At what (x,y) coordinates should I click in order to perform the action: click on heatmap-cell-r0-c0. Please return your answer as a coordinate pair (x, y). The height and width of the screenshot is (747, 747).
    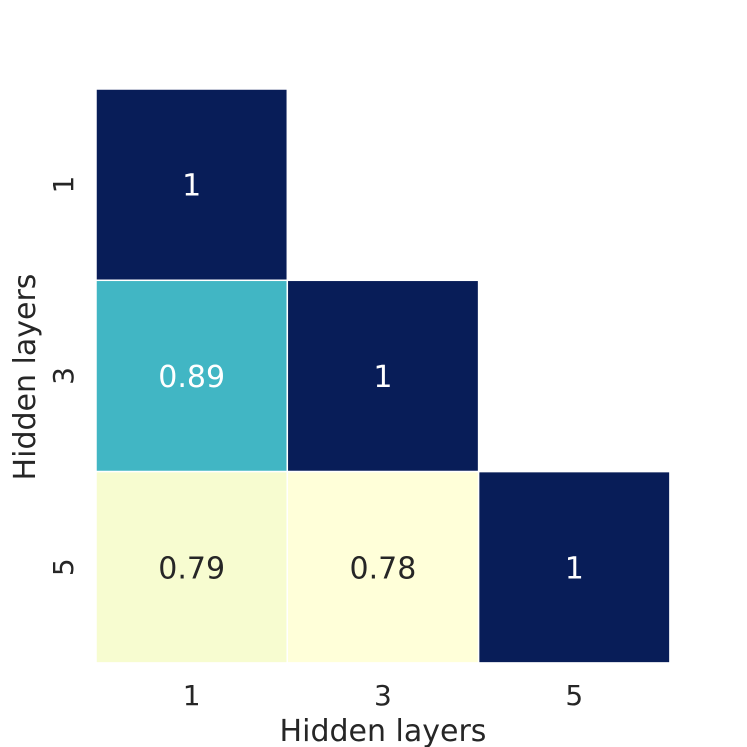
    Looking at the image, I should click on (192, 185).